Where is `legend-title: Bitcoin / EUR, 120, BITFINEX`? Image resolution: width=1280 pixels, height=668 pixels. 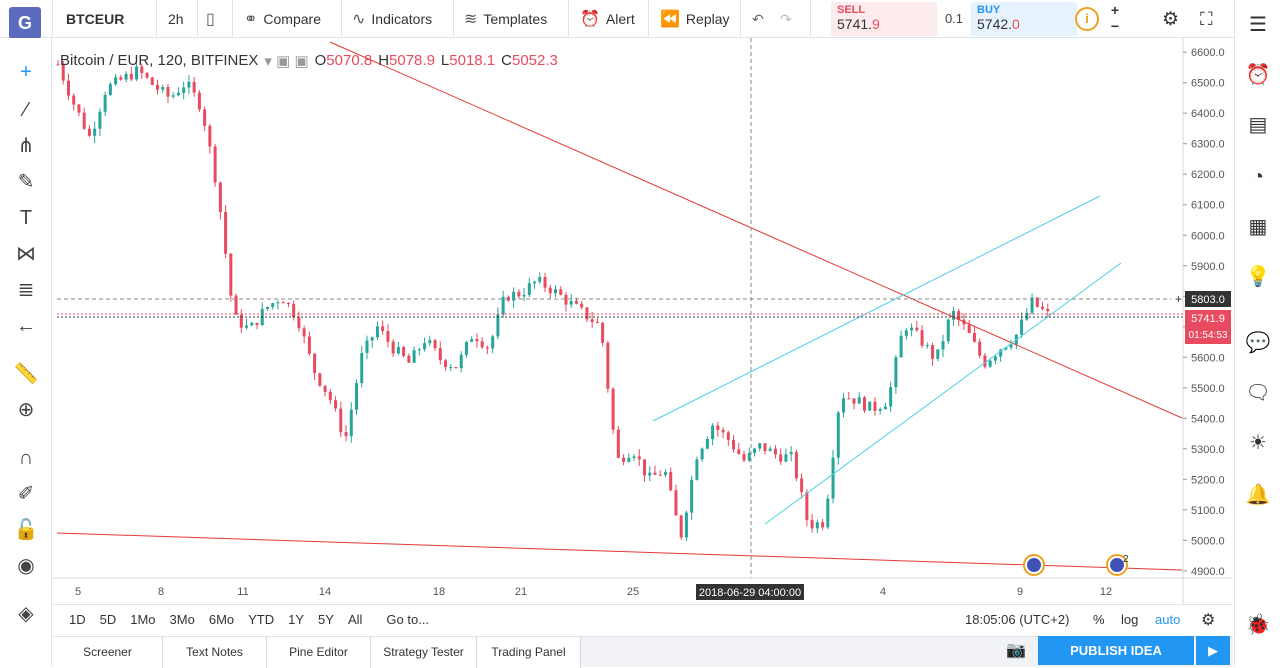 legend-title: Bitcoin / EUR, 120, BITFINEX is located at coordinates (159, 60).